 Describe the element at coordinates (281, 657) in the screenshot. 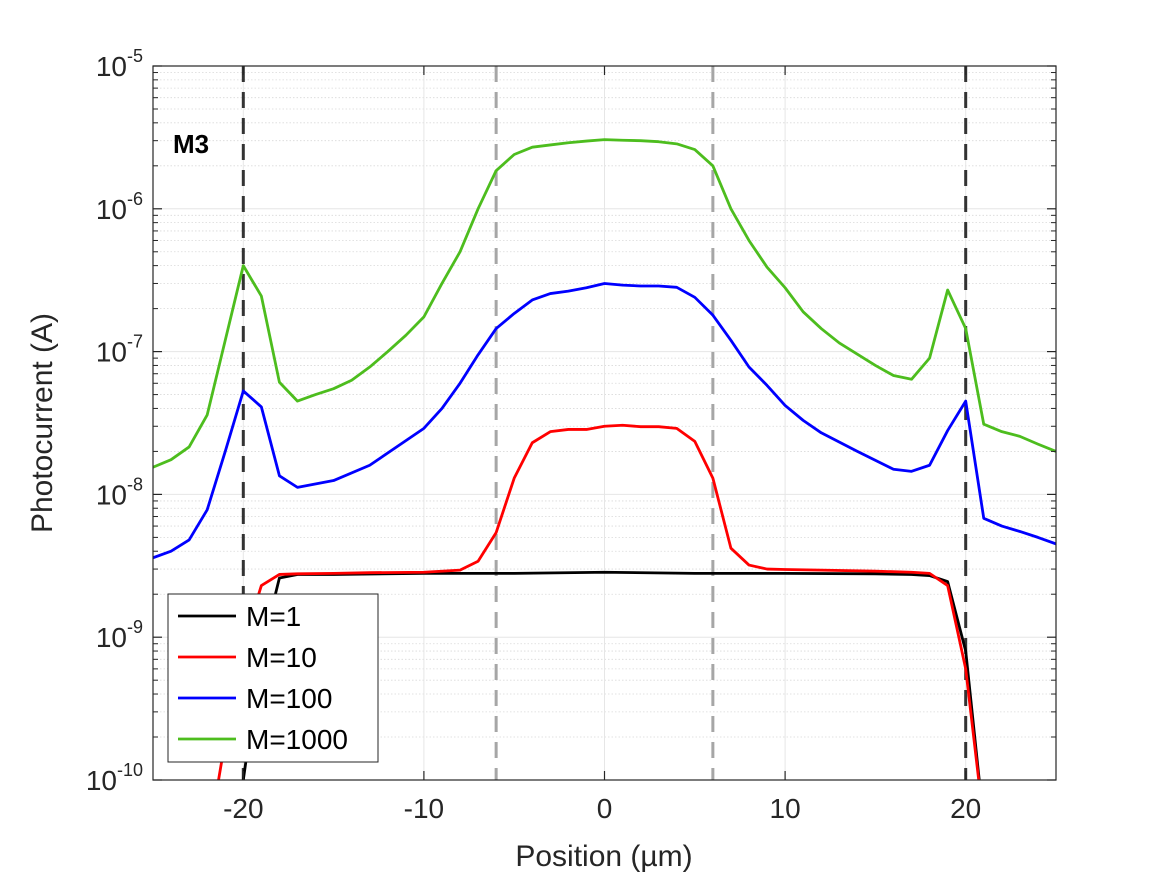

I see `legend-label: M=10` at that location.